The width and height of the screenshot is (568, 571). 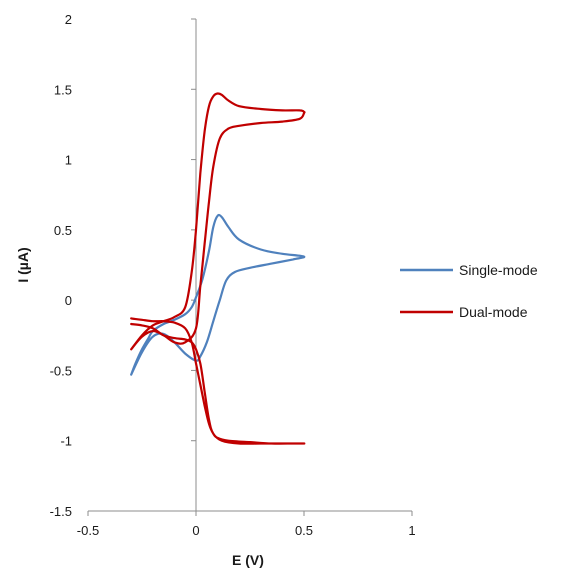 What do you see at coordinates (498, 270) in the screenshot?
I see `legend-label-single-mode: Single-mode` at bounding box center [498, 270].